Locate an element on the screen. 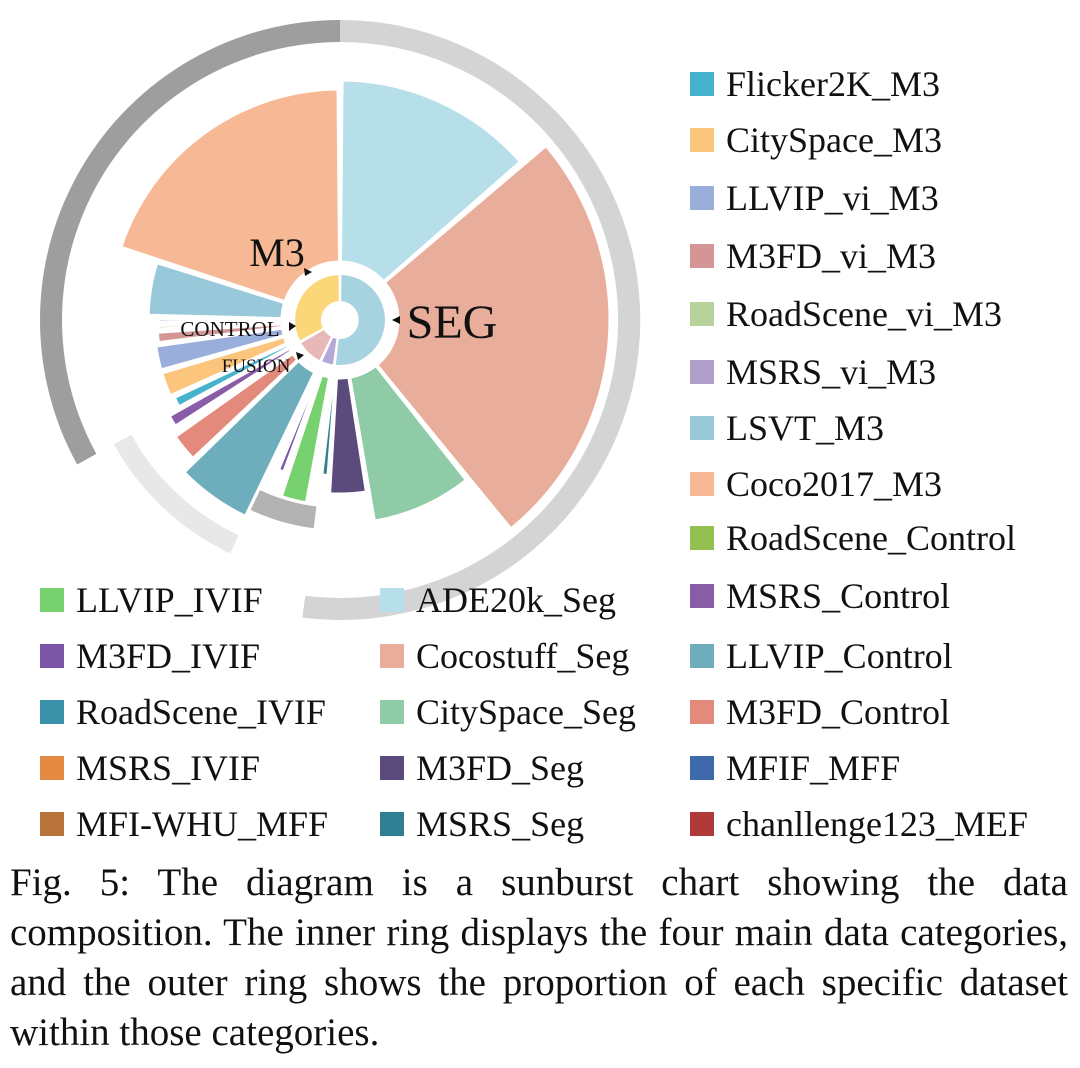  legend-label: CitySpace_Seg is located at coordinates (526, 712).